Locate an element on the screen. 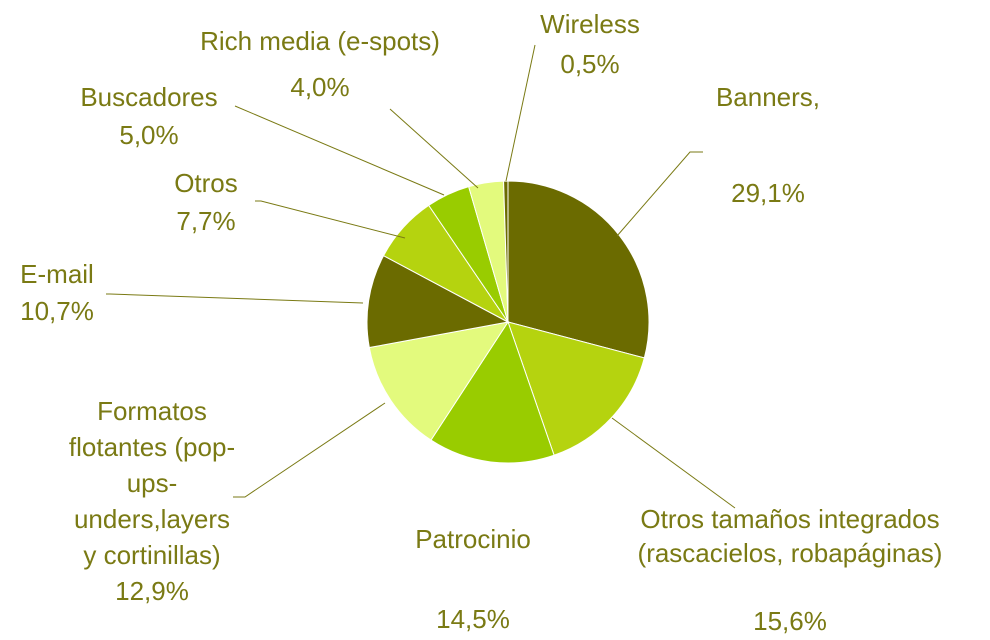 The width and height of the screenshot is (990, 640). pie-slice-patrocinio is located at coordinates (492, 392).